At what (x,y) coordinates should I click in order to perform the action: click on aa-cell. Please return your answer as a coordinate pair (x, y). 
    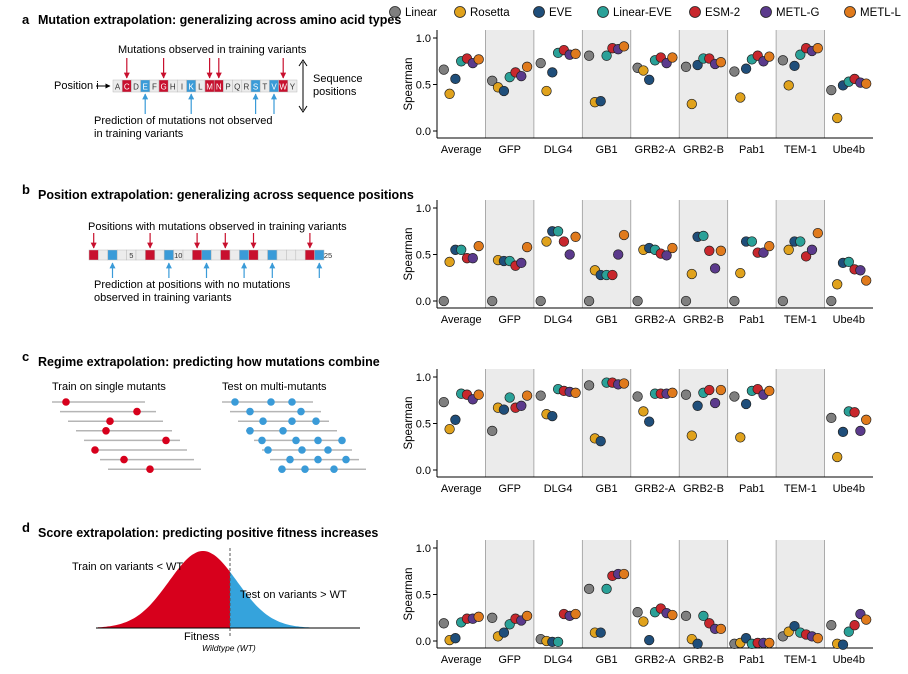
    Looking at the image, I should click on (292, 86).